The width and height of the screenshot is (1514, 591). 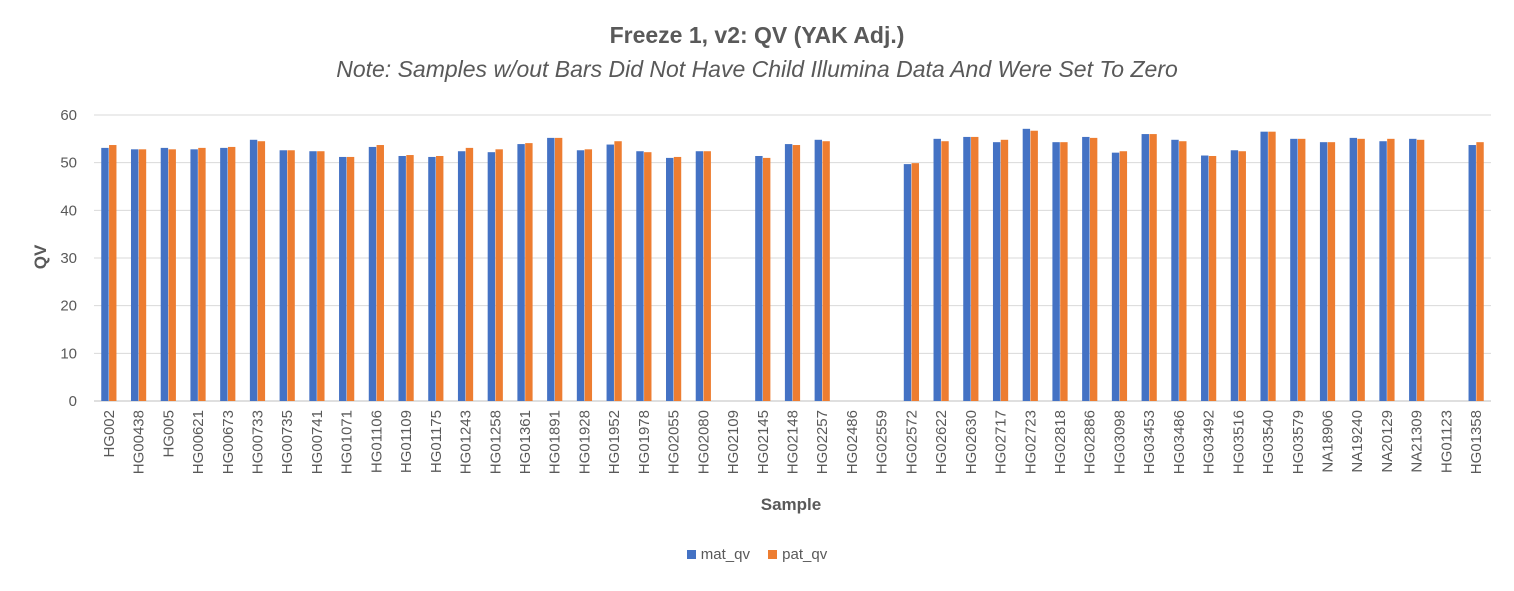 I want to click on bar-pat_qv-NA18906, so click(x=1331, y=272).